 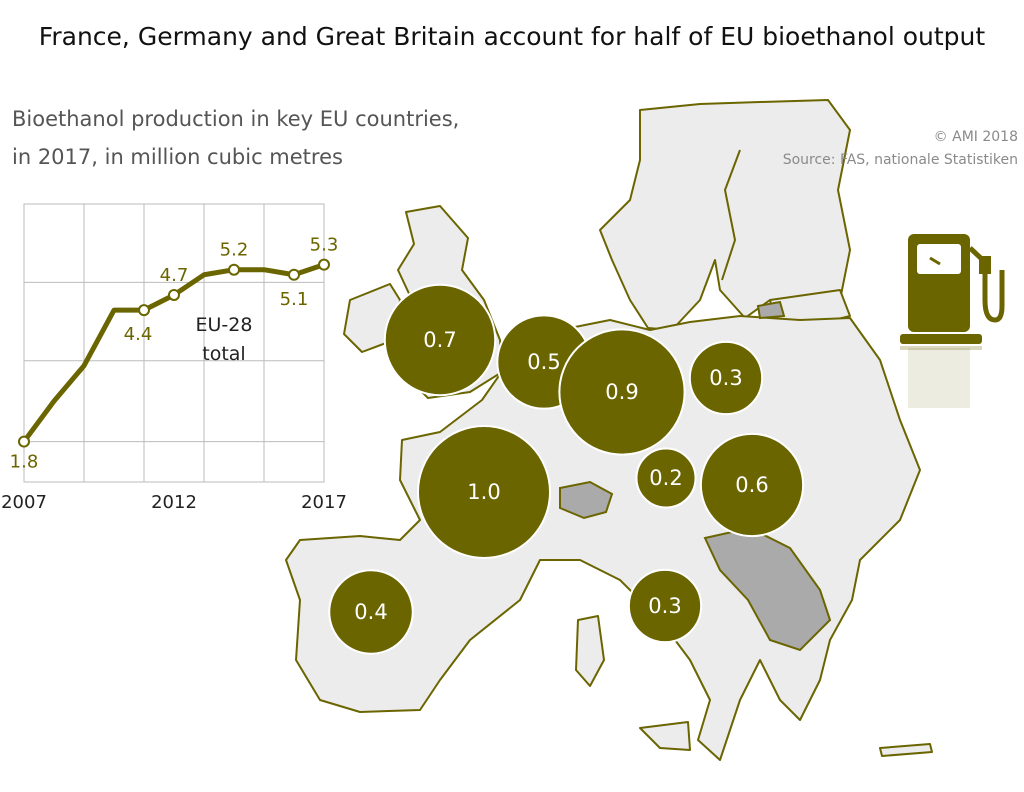 I want to click on non-eu-regions, so click(x=695, y=476).